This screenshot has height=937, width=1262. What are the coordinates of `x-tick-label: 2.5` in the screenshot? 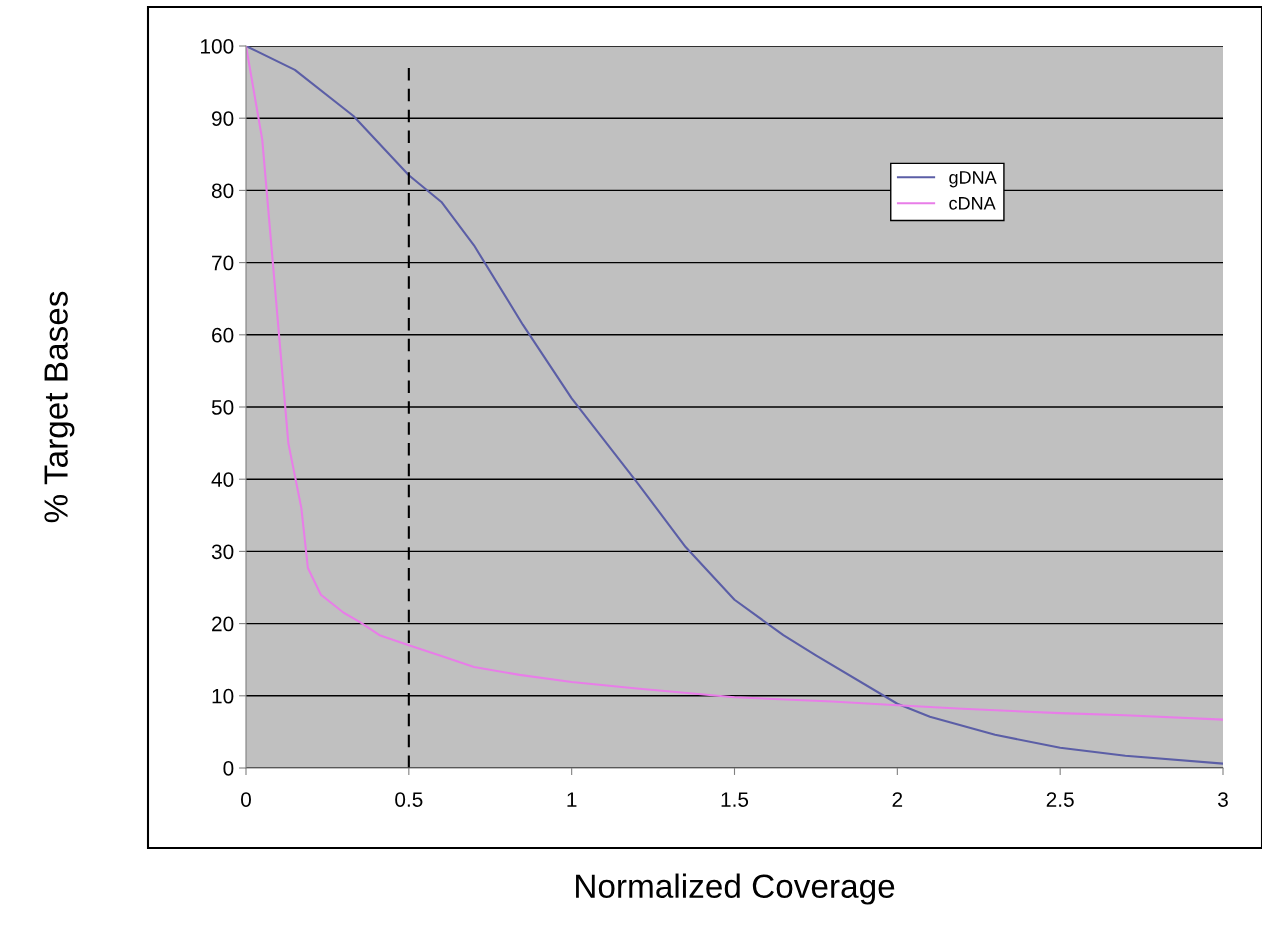 It's located at (1060, 799).